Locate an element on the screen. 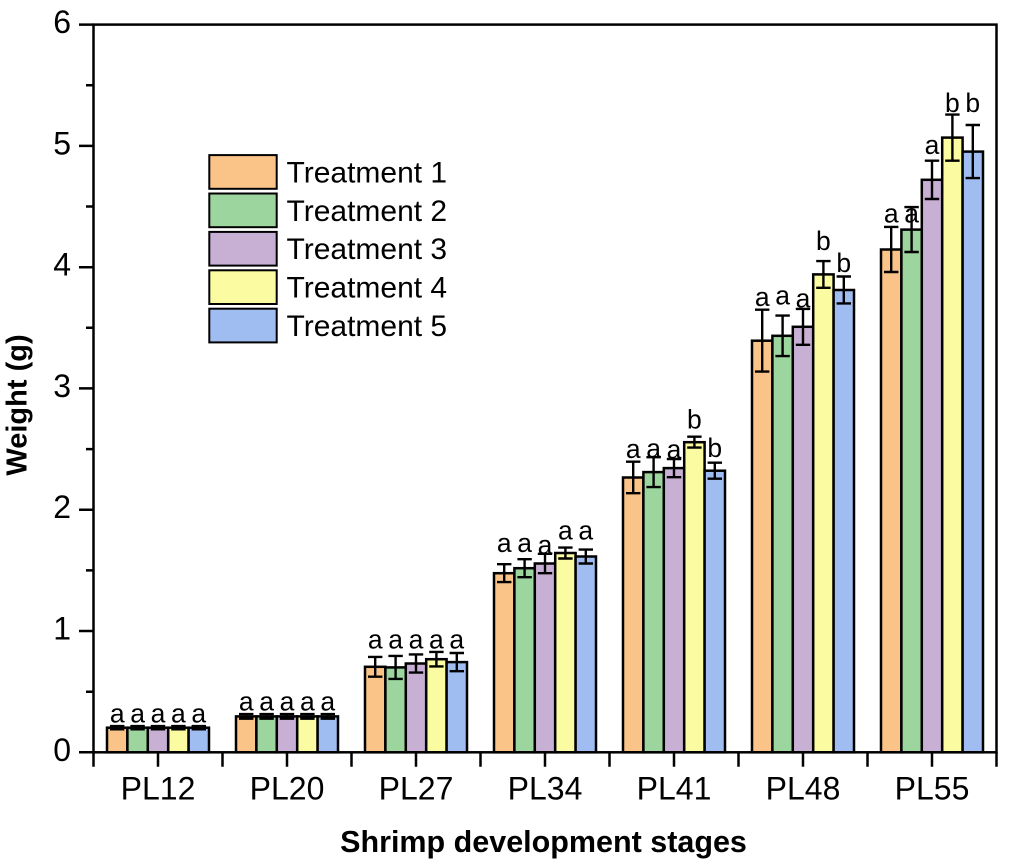  svg-text: 4 is located at coordinates (62, 265).